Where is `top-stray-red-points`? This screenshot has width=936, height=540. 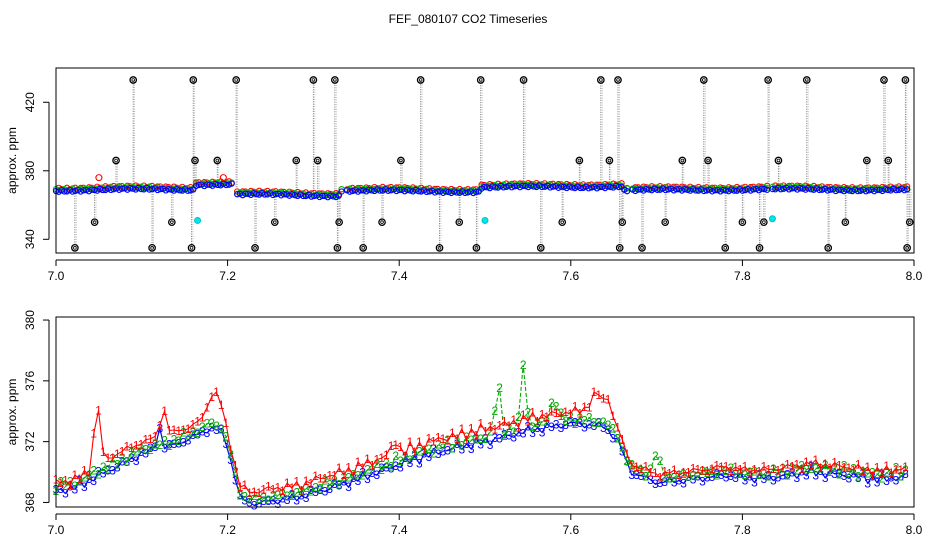 top-stray-red-points is located at coordinates (161, 178).